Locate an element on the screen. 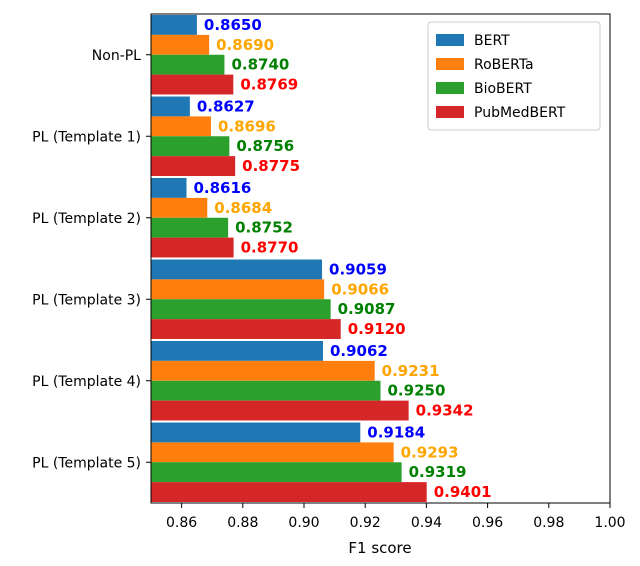 The height and width of the screenshot is (566, 640). x-tick-label: 0.86 is located at coordinates (181, 523).